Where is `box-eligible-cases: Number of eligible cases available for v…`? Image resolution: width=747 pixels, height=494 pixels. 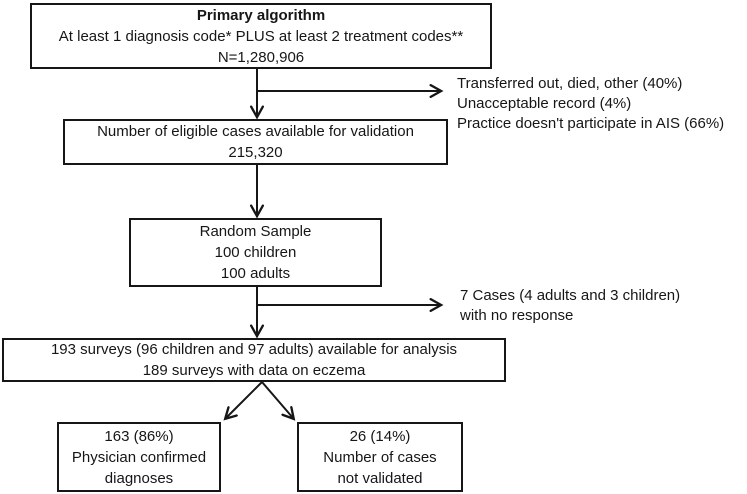 box-eligible-cases: Number of eligible cases available for v… is located at coordinates (255, 142).